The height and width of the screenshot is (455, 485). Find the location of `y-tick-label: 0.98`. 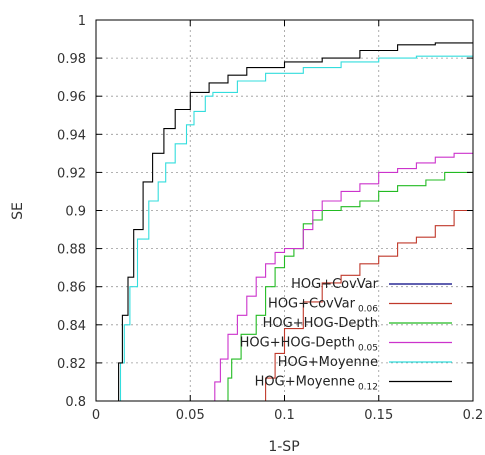

y-tick-label: 0.98 is located at coordinates (71, 59).